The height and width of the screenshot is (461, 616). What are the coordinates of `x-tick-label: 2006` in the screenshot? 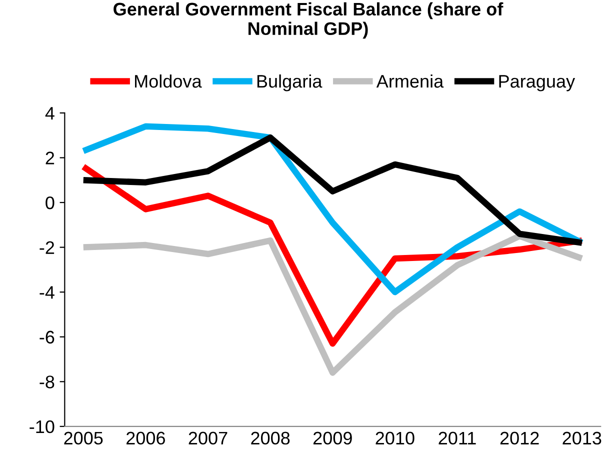 It's located at (145, 438).